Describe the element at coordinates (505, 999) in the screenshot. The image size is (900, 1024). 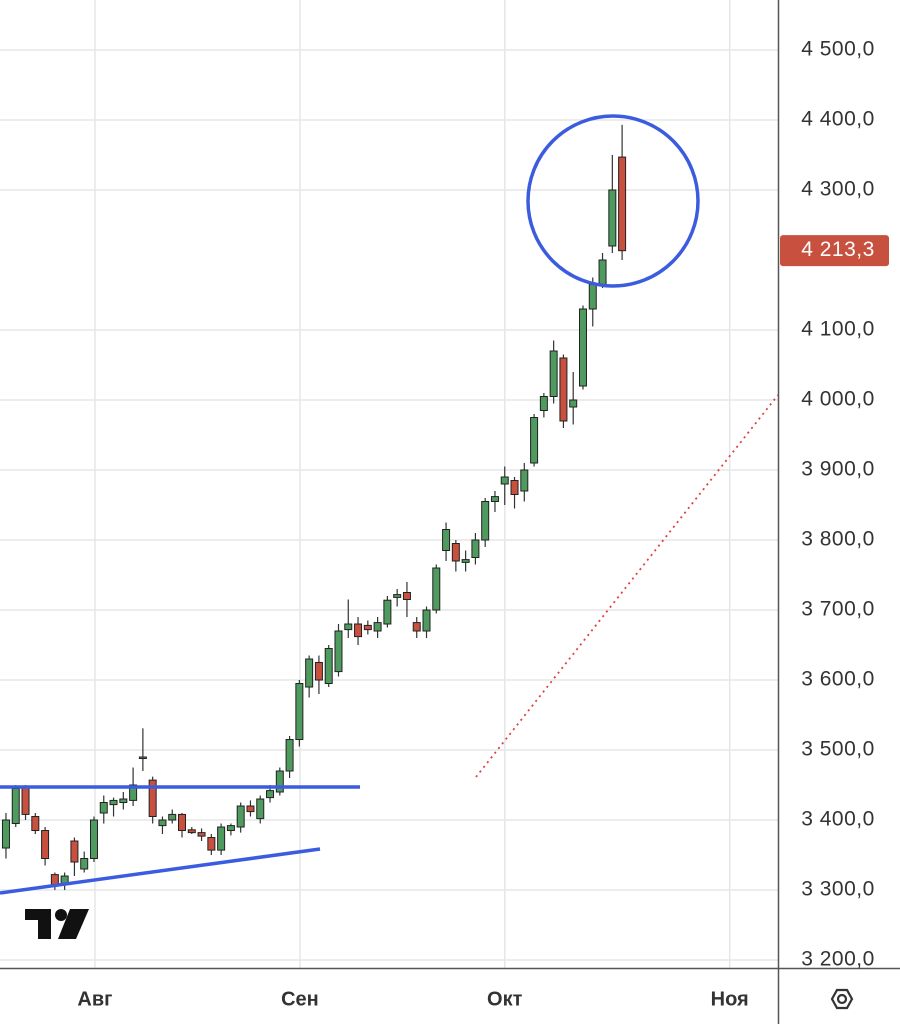
I see `x-tick-label: Окт` at that location.